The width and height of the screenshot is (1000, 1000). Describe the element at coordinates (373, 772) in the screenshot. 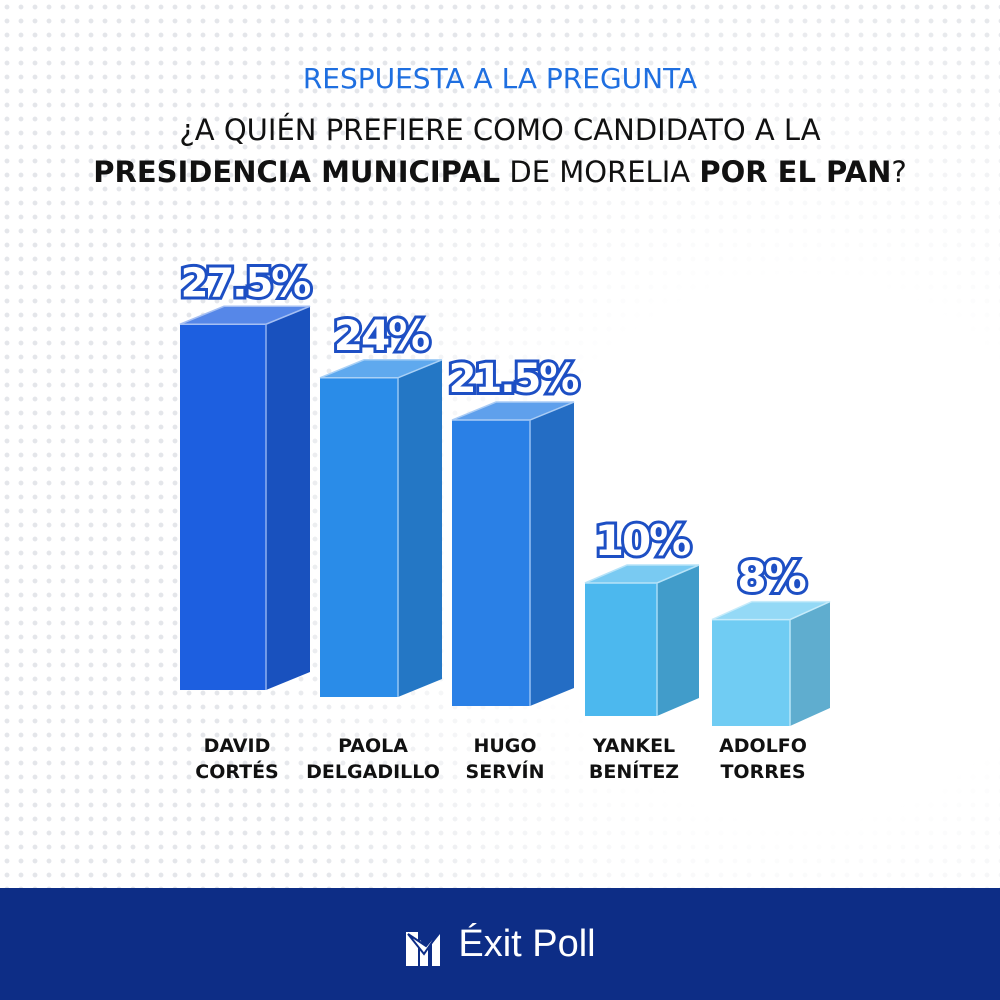

I see `category-label: DELGADILLO` at that location.